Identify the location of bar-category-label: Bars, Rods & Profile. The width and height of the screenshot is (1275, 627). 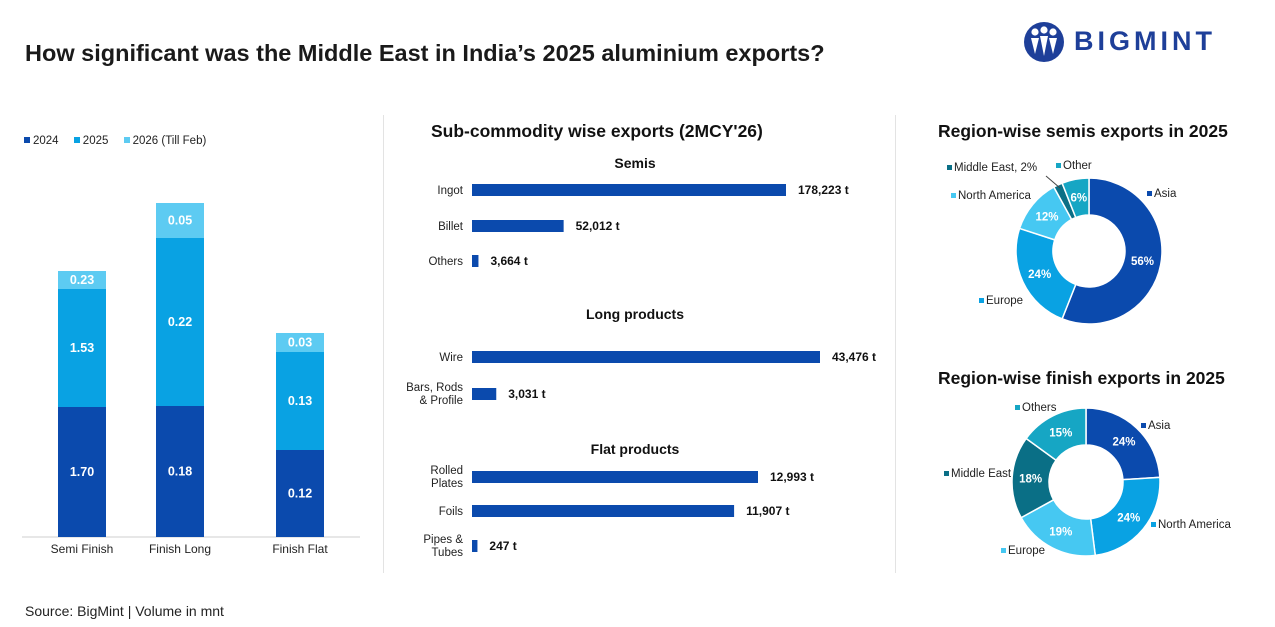
(434, 394).